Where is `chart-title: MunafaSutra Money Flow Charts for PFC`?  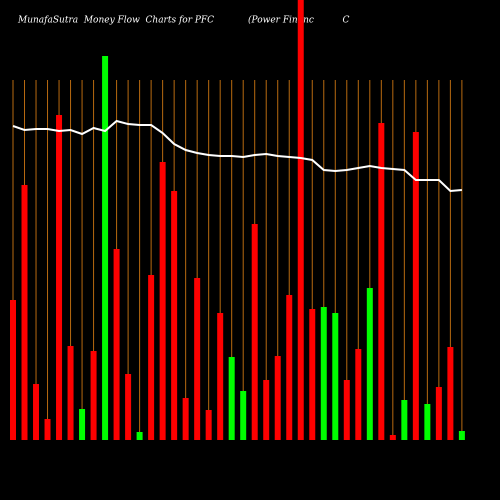 chart-title: MunafaSutra Money Flow Charts for PFC is located at coordinates (115, 21).